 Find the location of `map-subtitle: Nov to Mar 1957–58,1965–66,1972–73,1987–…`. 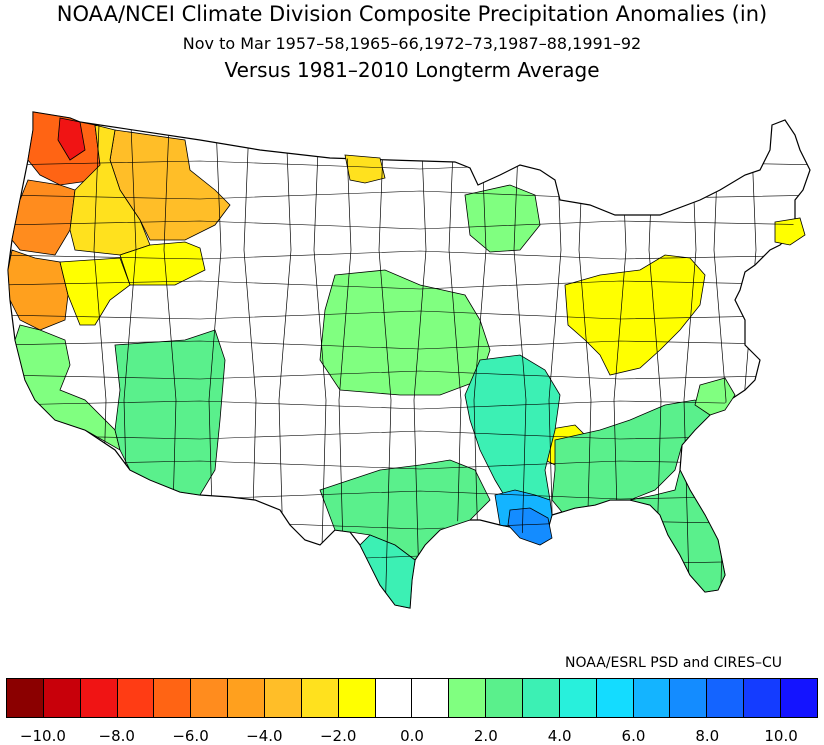

map-subtitle: Nov to Mar 1957–58,1965–66,1972–73,1987–… is located at coordinates (412, 43).